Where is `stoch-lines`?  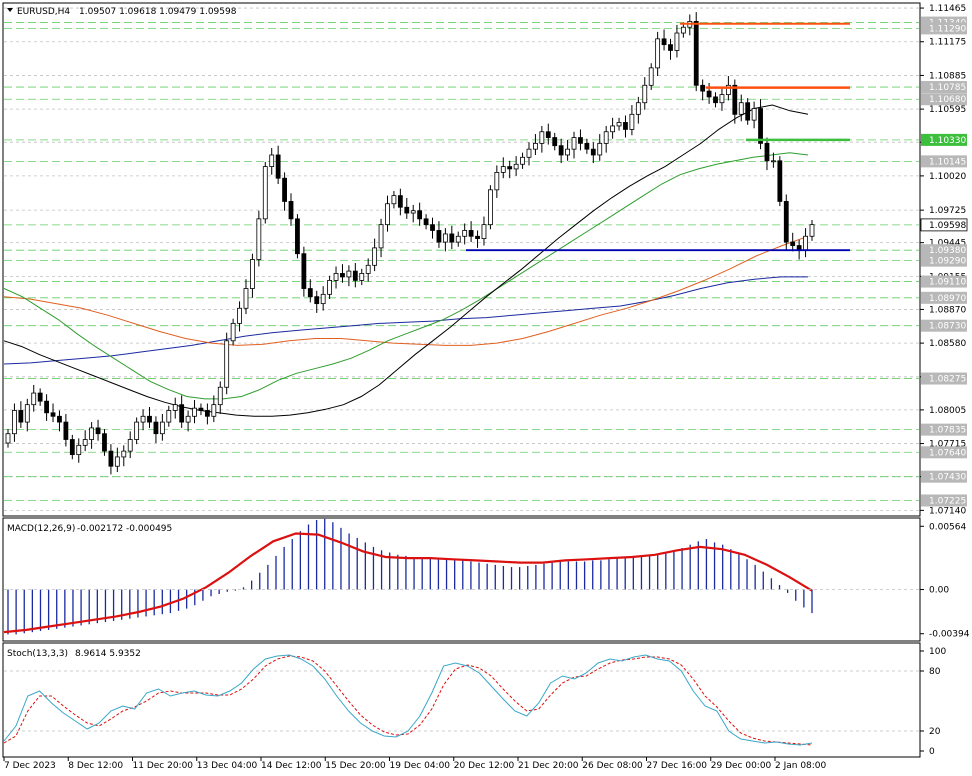 stoch-lines is located at coordinates (408, 700).